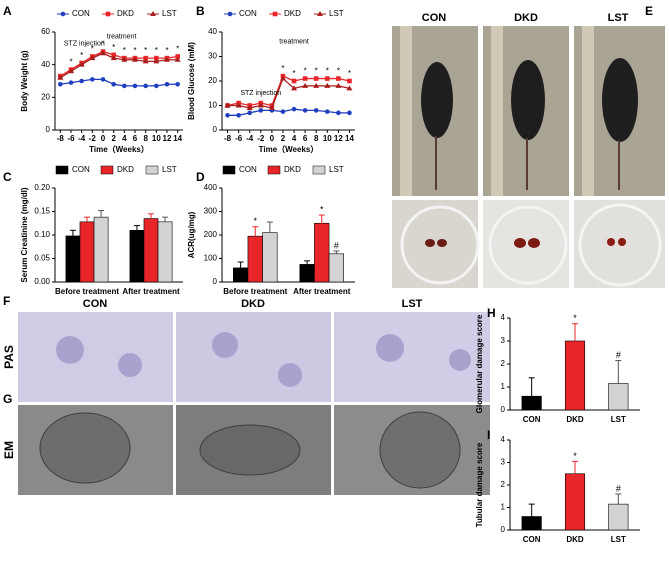  Describe the element at coordinates (84, 43) in the screenshot. I see `annotation: STZ injection` at that location.